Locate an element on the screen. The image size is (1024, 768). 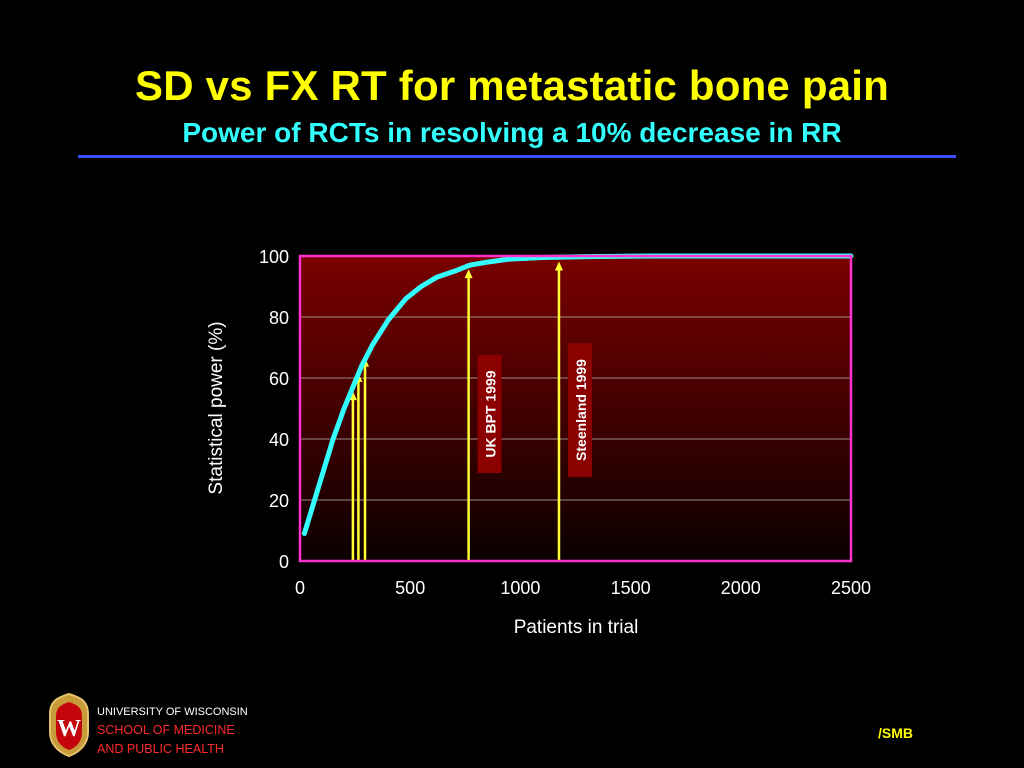
author-credit: /SMB is located at coordinates (895, 733).